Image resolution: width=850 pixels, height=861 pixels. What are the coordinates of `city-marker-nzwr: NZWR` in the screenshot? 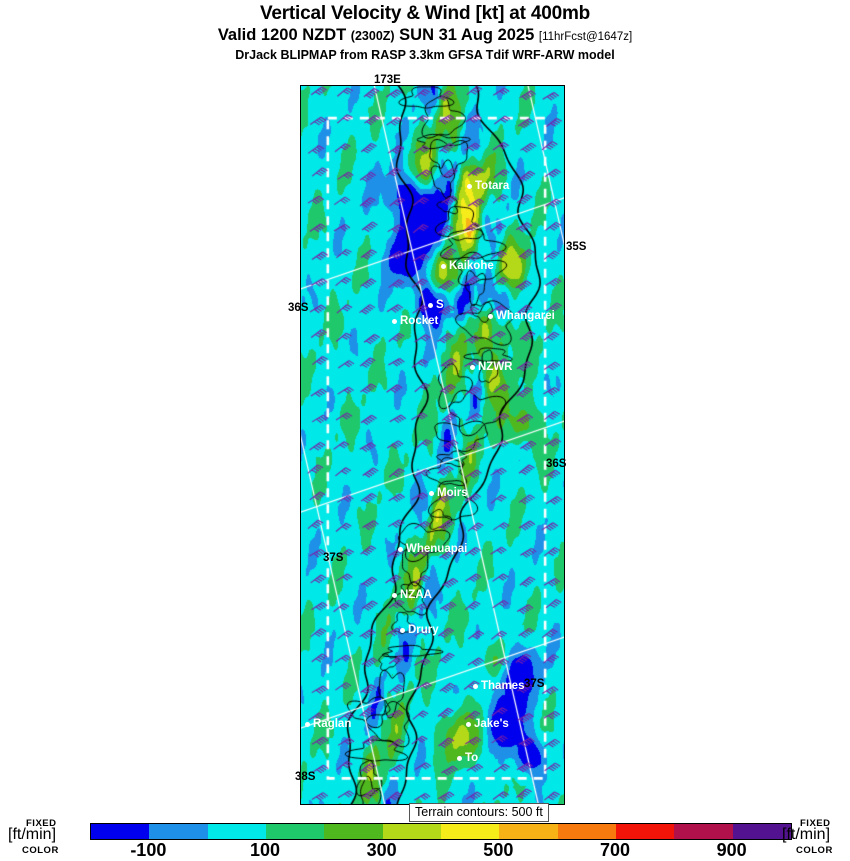 It's located at (491, 367).